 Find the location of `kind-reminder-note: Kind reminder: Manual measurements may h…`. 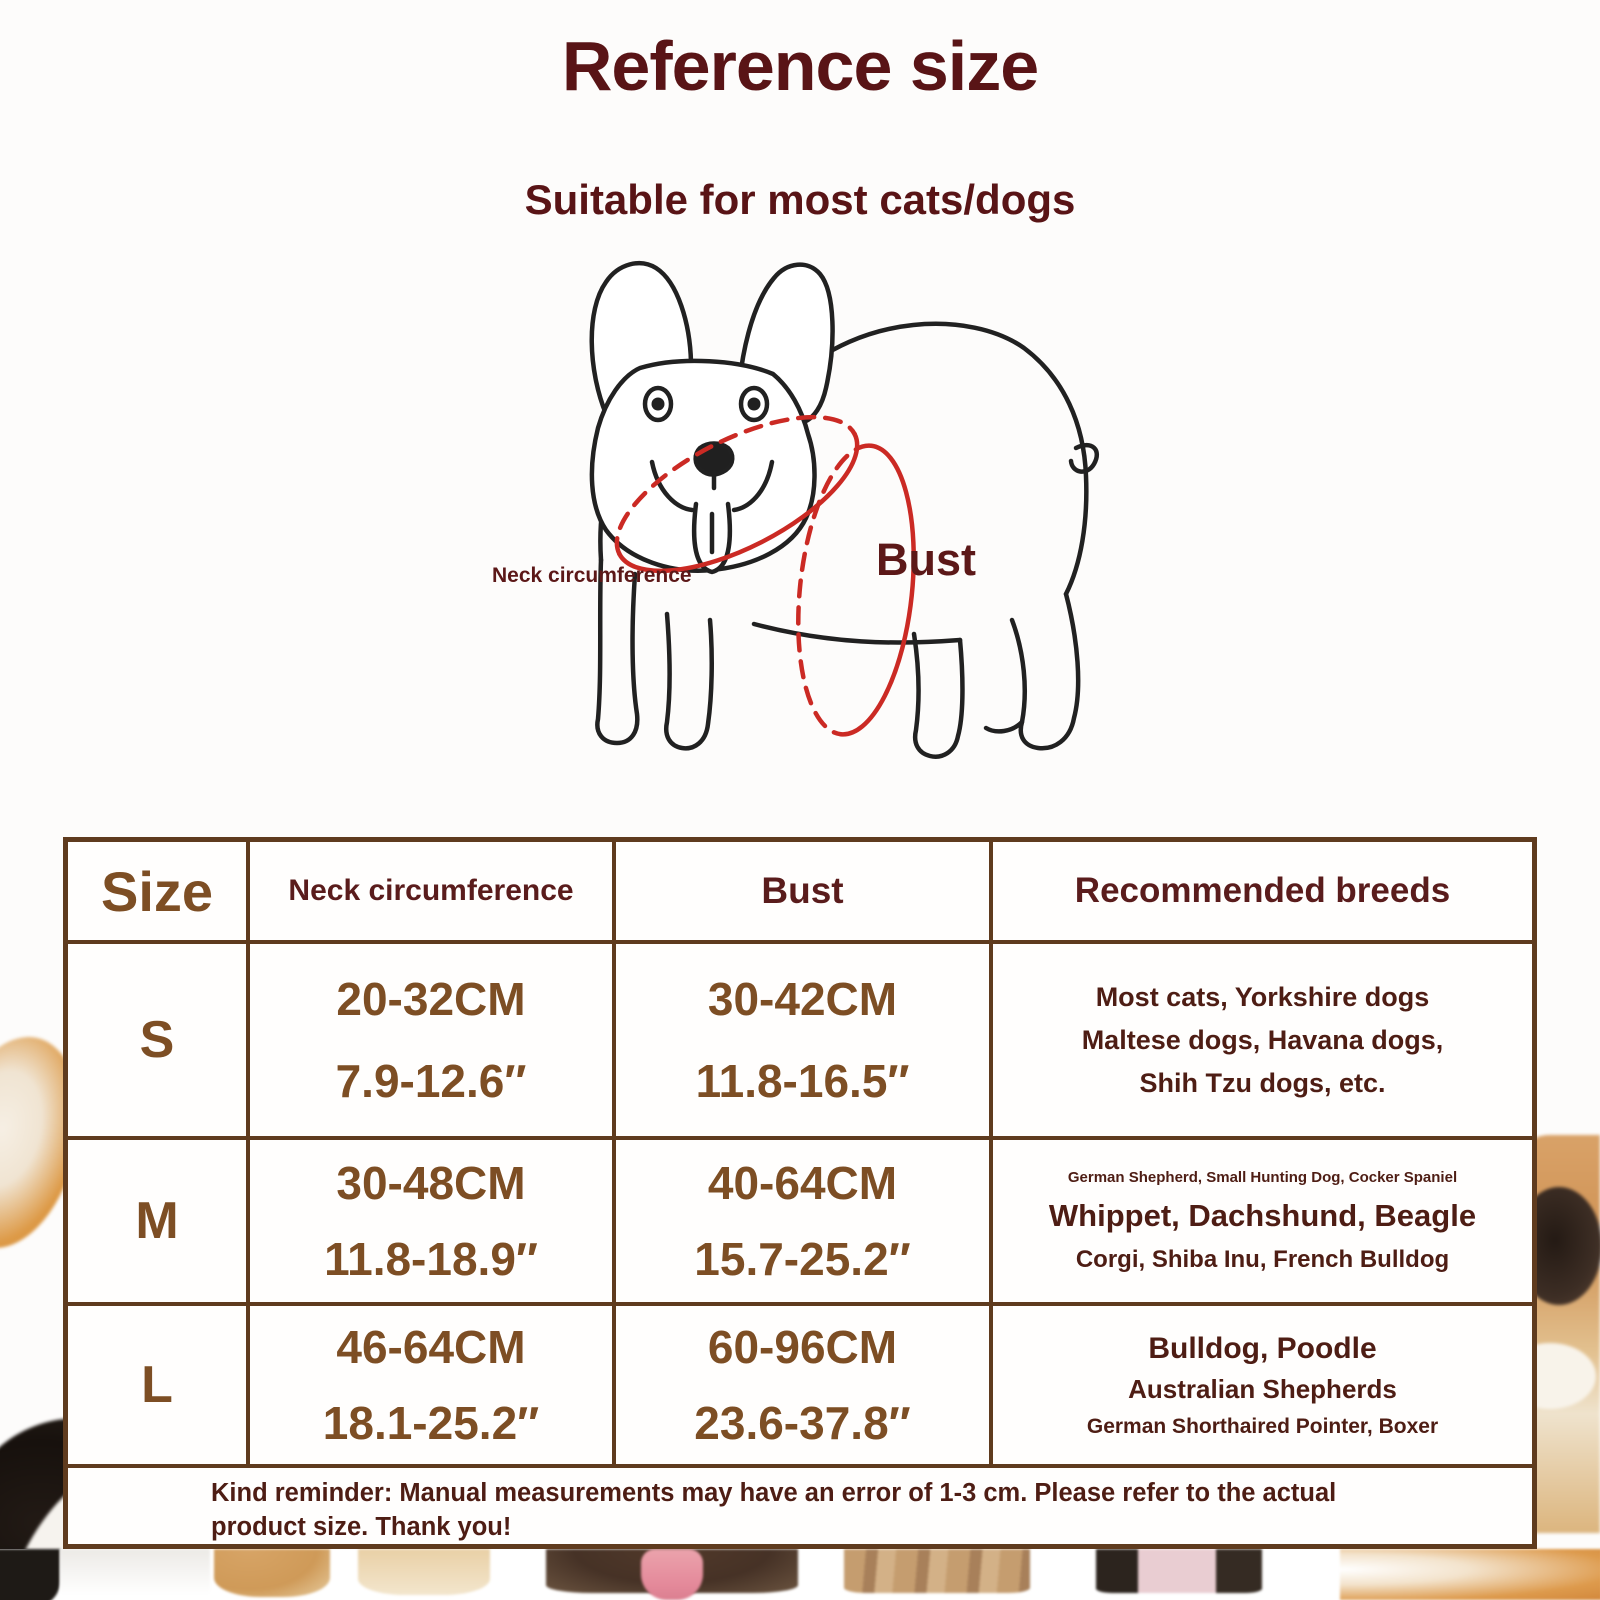

kind-reminder-note: Kind reminder: Manual measurements may h… is located at coordinates (774, 1510).